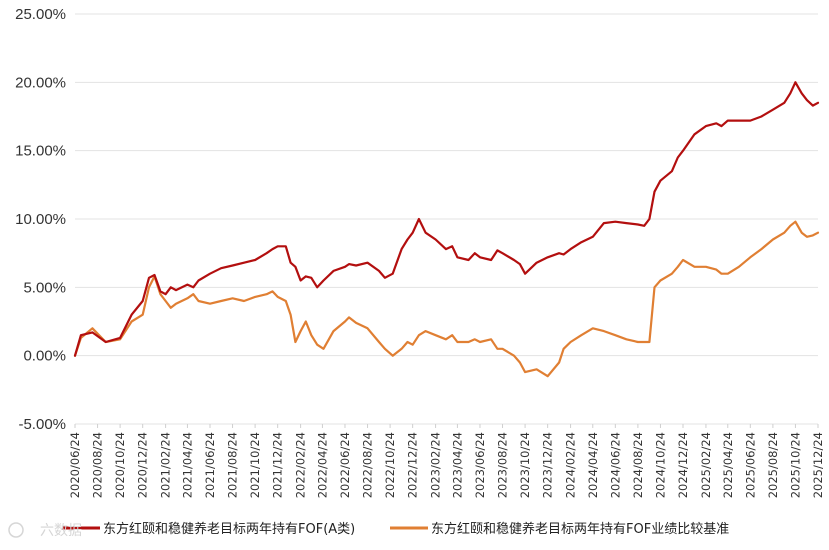 This screenshot has height=550, width=829. I want to click on x-tick-label-7: 2021/08/24, so click(233, 465).